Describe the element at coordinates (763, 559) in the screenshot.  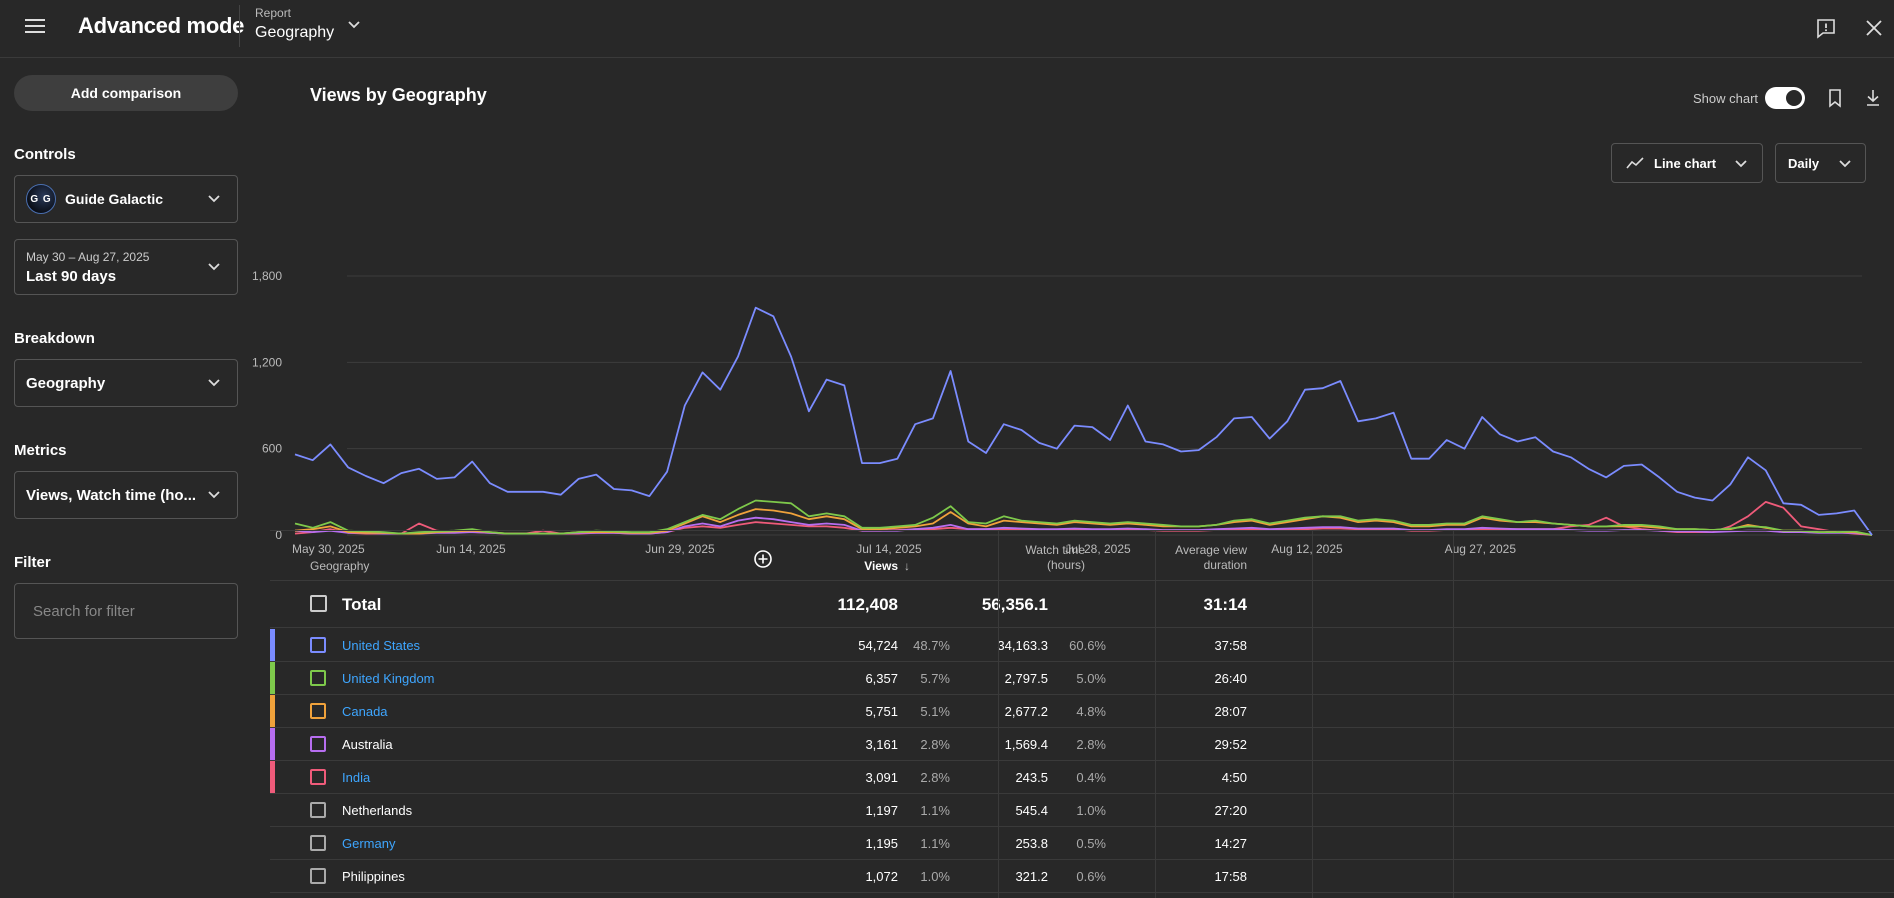
I see `add-column-icon` at that location.